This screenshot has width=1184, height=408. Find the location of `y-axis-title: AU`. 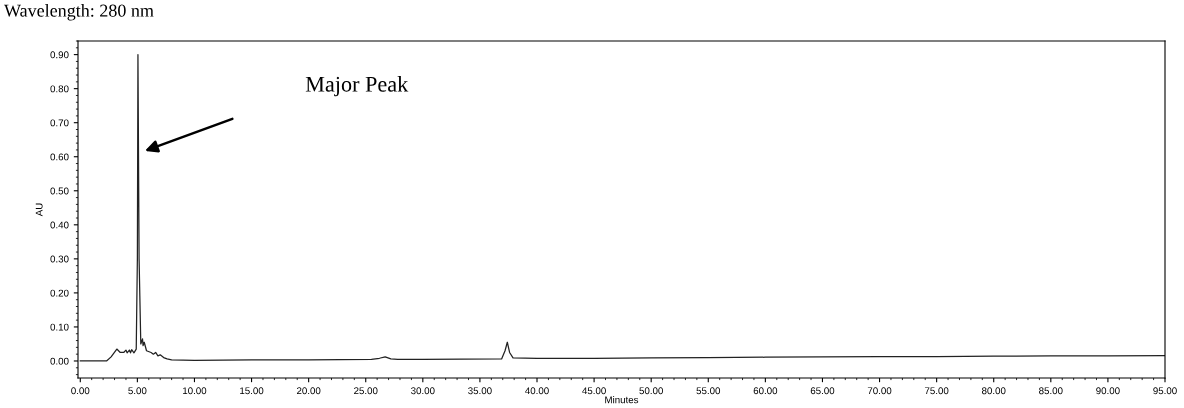

y-axis-title: AU is located at coordinates (39, 210).